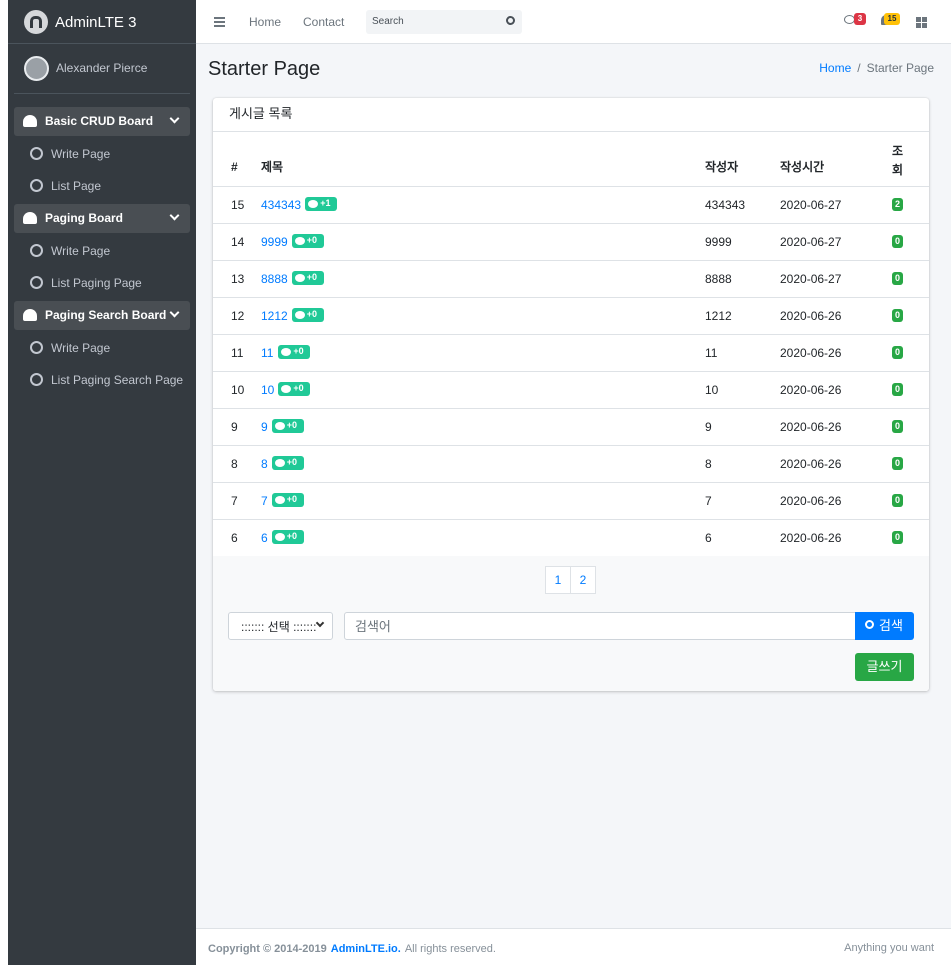 This screenshot has height=965, width=951. Describe the element at coordinates (267, 353) in the screenshot. I see `cell-title: 11` at that location.